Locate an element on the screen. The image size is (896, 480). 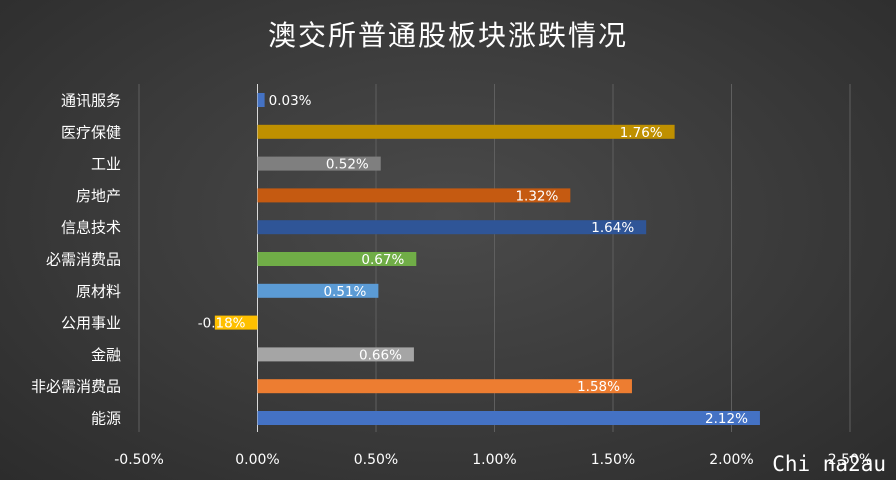
category-label: 能源 is located at coordinates (106, 419).